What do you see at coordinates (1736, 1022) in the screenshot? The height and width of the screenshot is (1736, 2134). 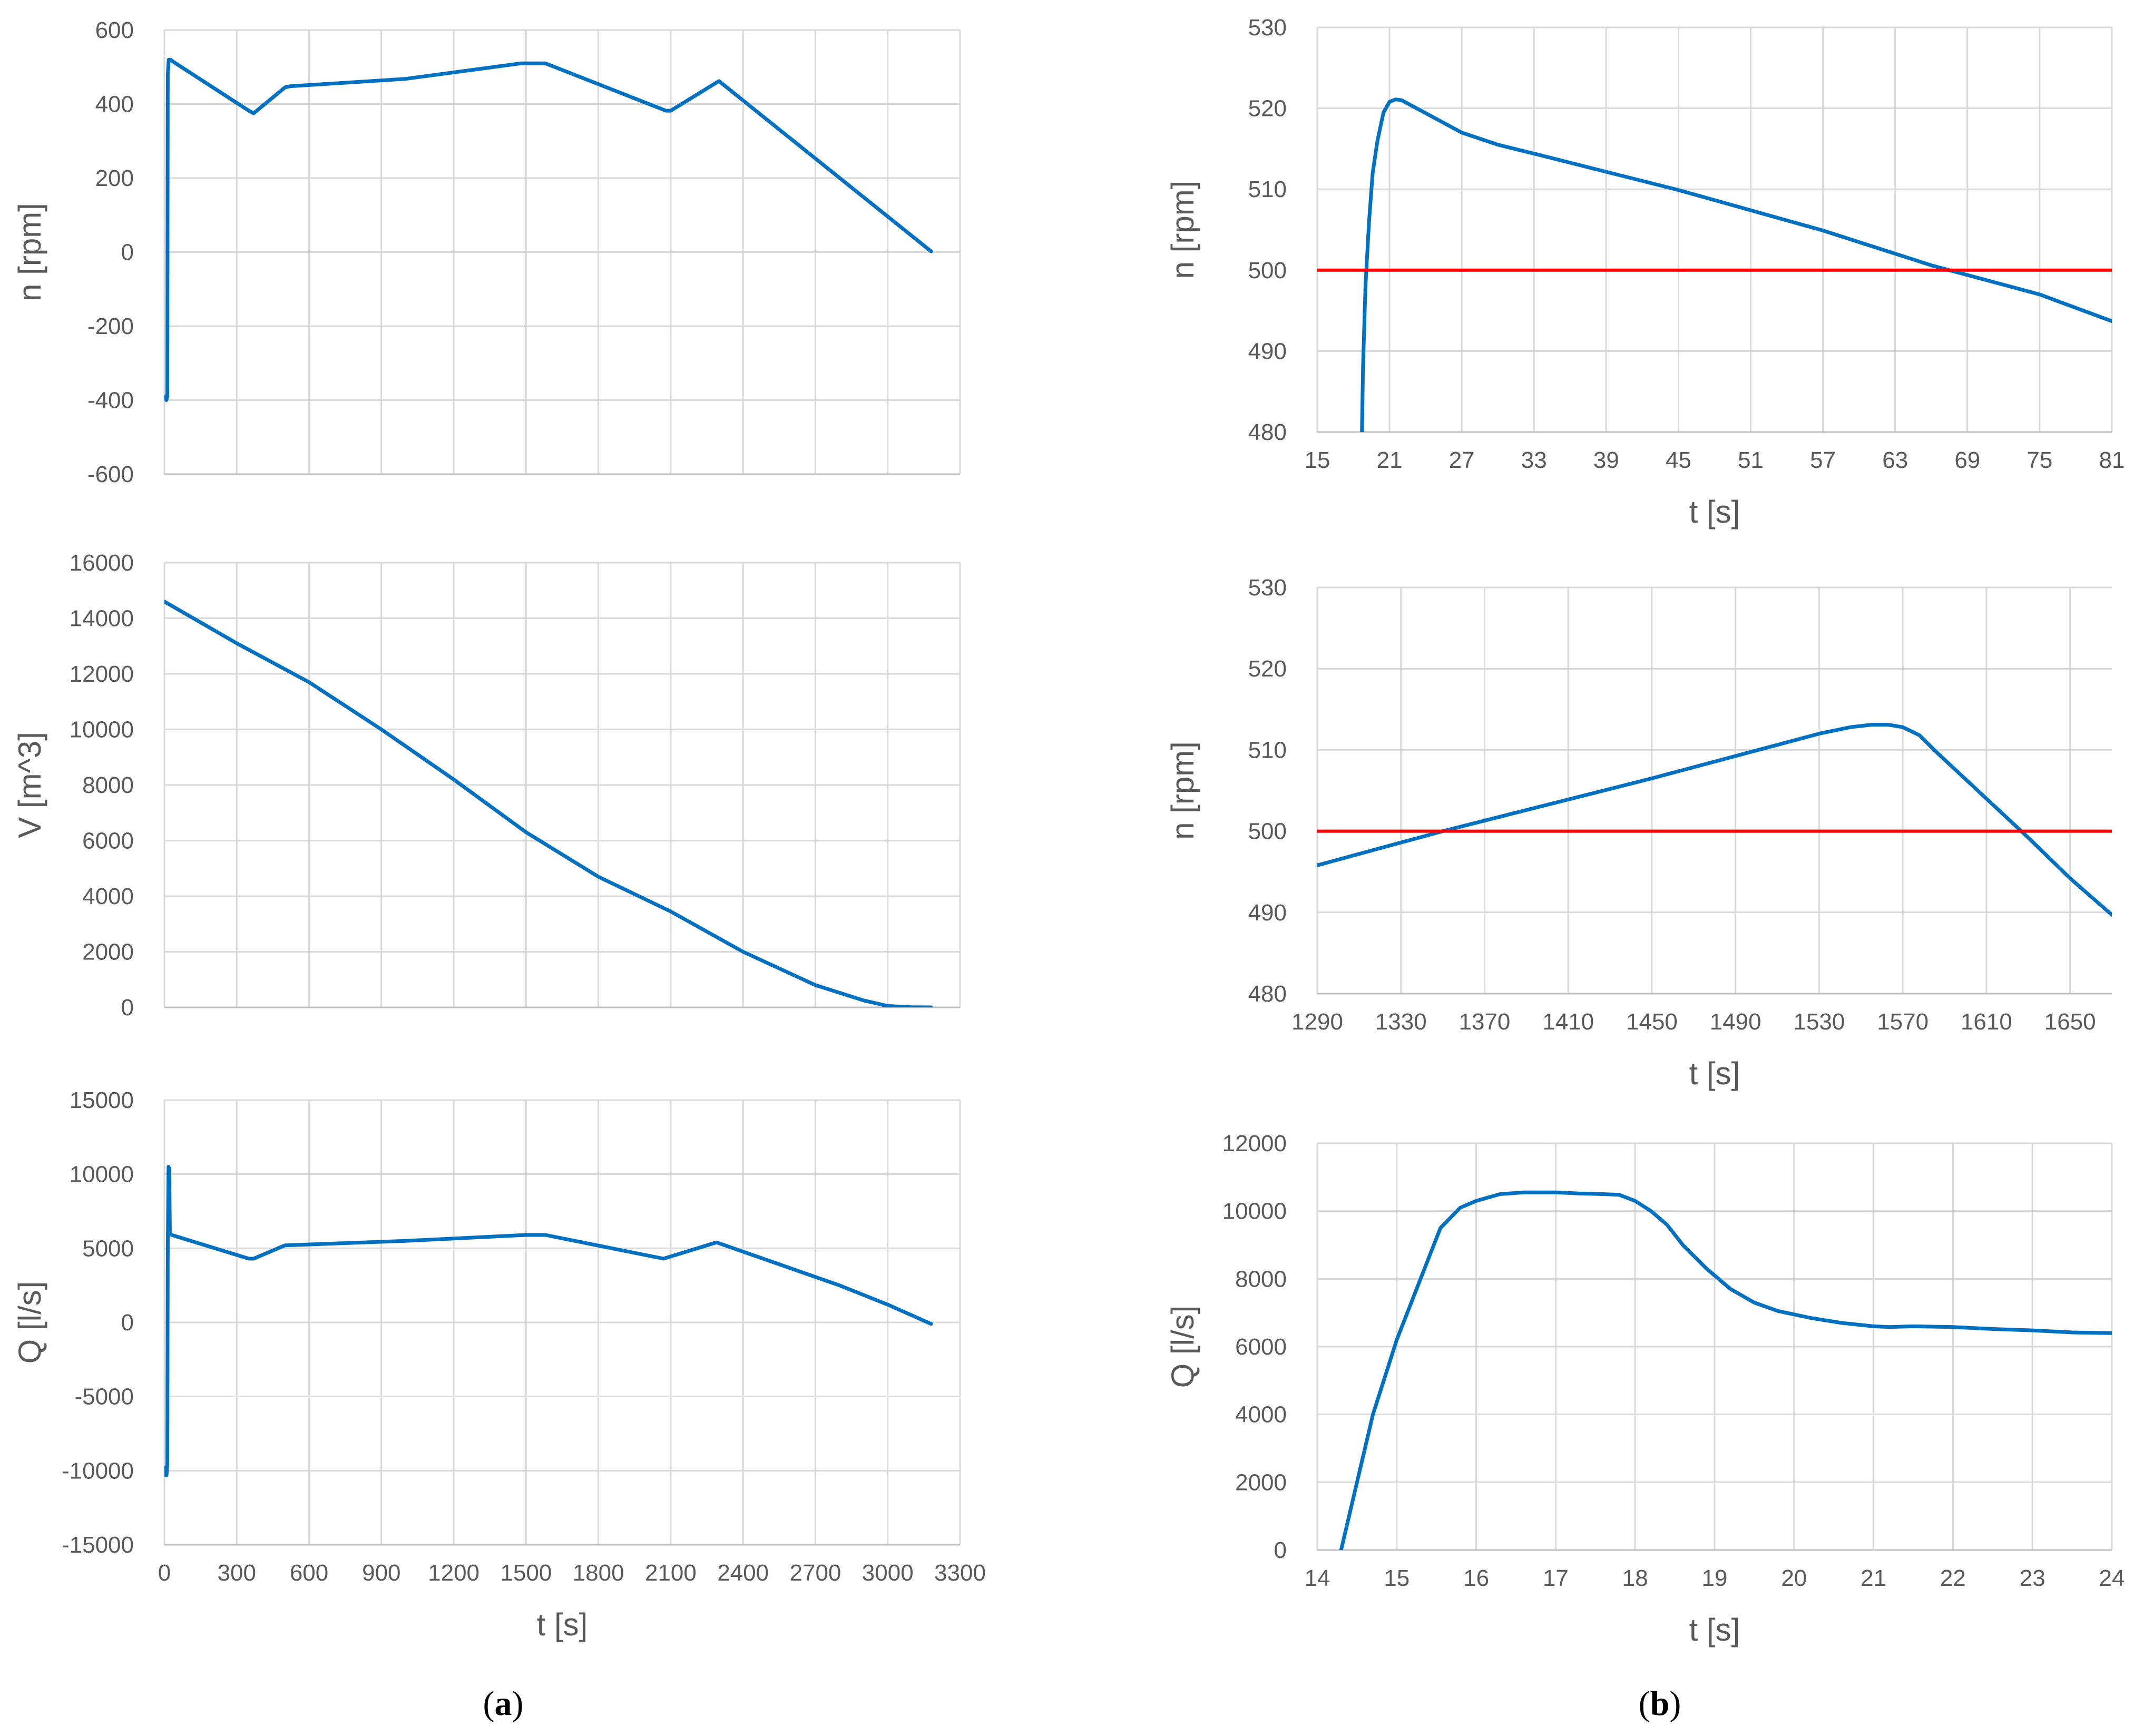 I see `x-tick-label: 1490` at bounding box center [1736, 1022].